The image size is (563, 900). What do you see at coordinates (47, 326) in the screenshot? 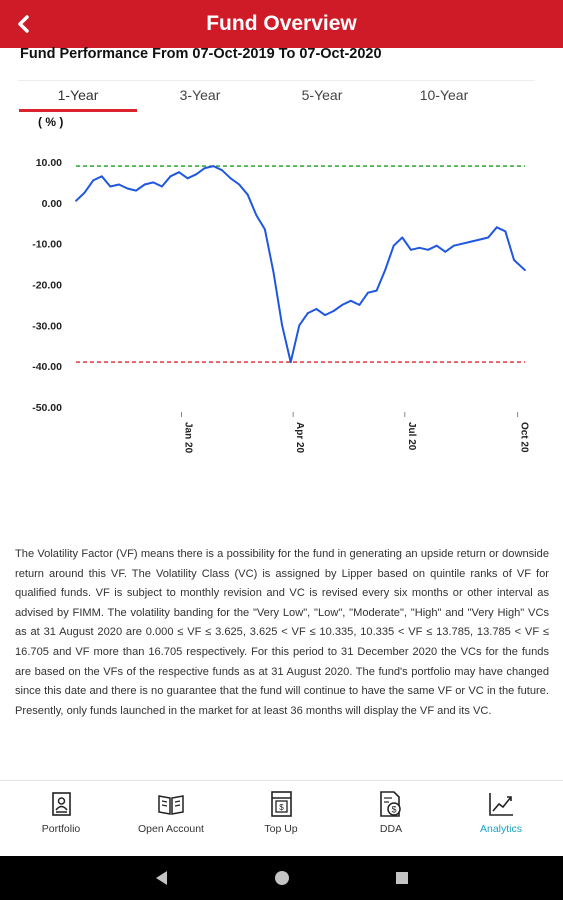
I see `y-tick-label: -30.00` at bounding box center [47, 326].